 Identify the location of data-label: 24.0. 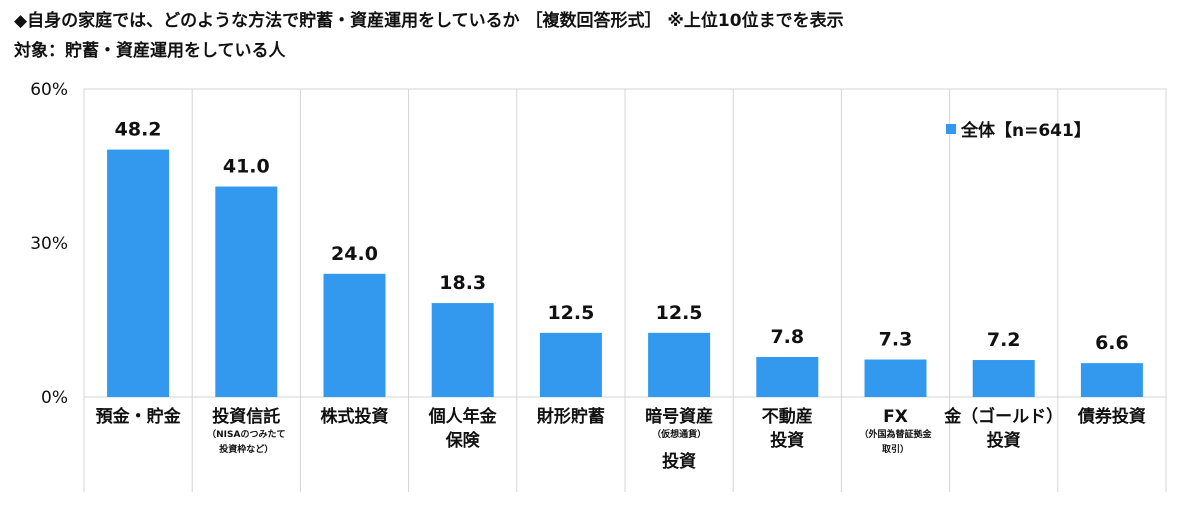
(354, 254).